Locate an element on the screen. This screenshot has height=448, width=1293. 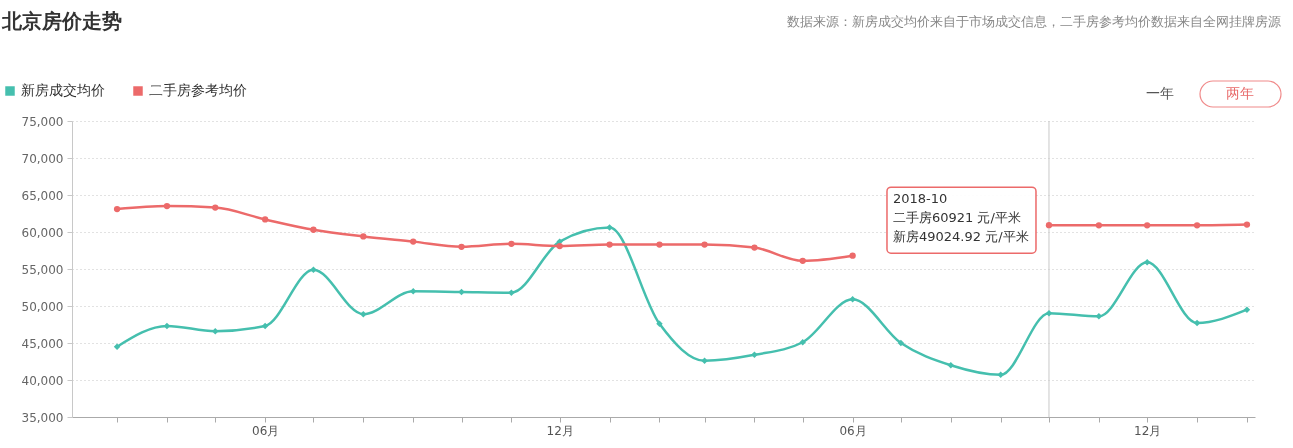
chart-subtitle: 数据来源：新房成交均价来自于市场成交信息，二手房参考均价数据来自全网挂牌房源 is located at coordinates (1034, 21).